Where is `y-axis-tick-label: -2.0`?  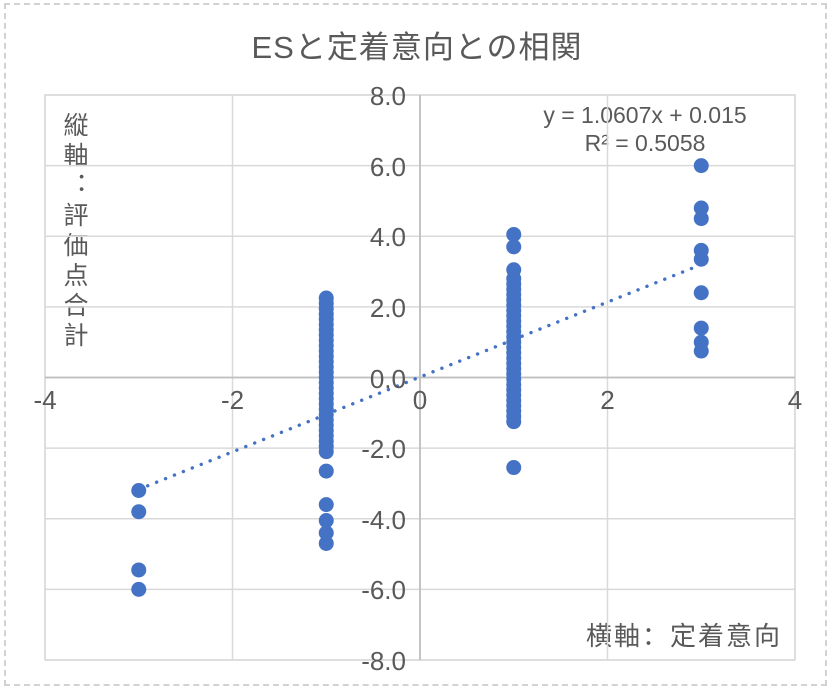 y-axis-tick-label: -2.0 is located at coordinates (383, 449).